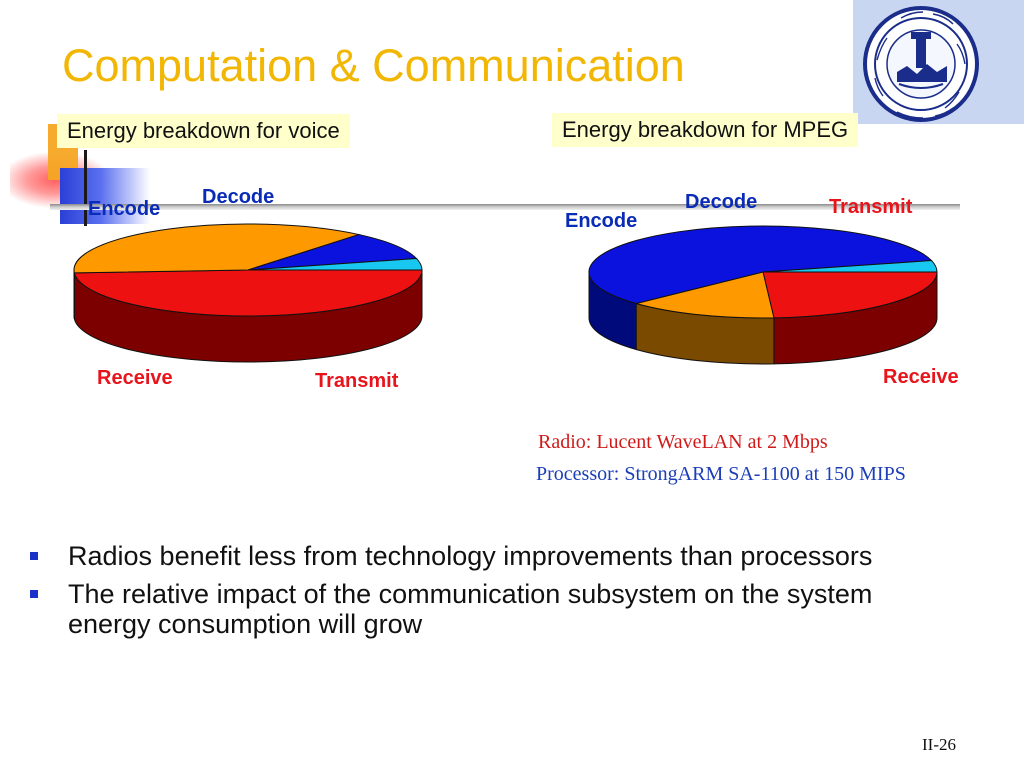 The image size is (1024, 768). Describe the element at coordinates (124, 209) in the screenshot. I see `voice-label-encode: Encode` at that location.